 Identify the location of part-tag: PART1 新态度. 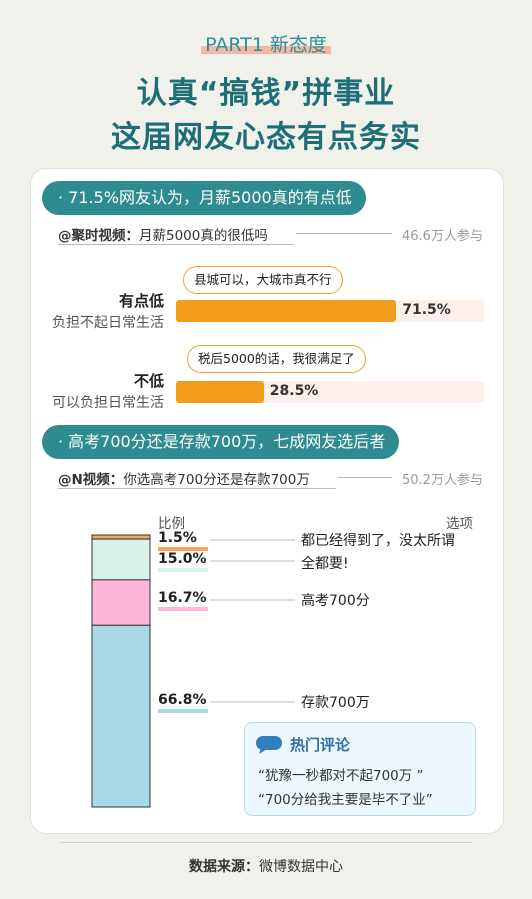
(266, 43).